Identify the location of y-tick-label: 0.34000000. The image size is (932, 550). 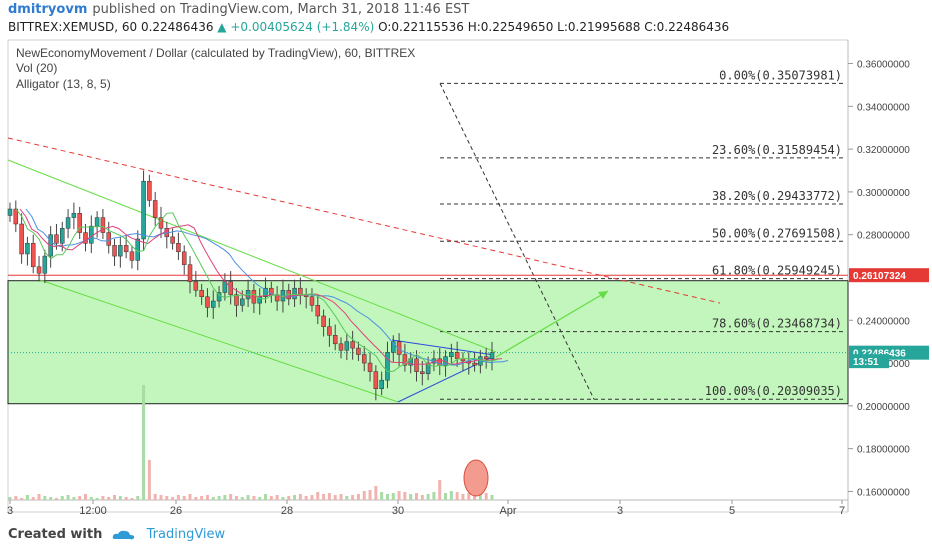
(883, 107).